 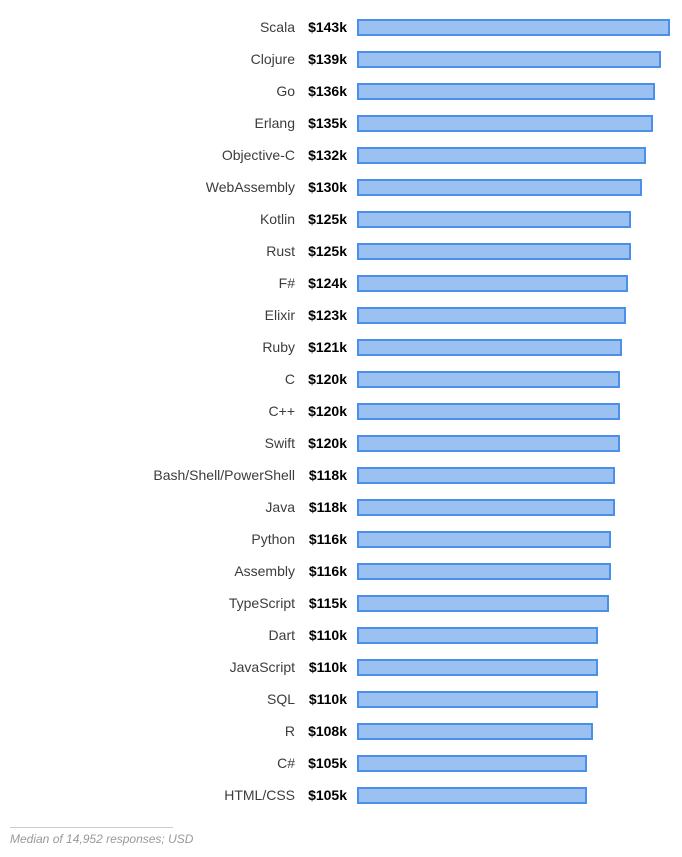 What do you see at coordinates (327, 347) in the screenshot?
I see `value-label: $121k` at bounding box center [327, 347].